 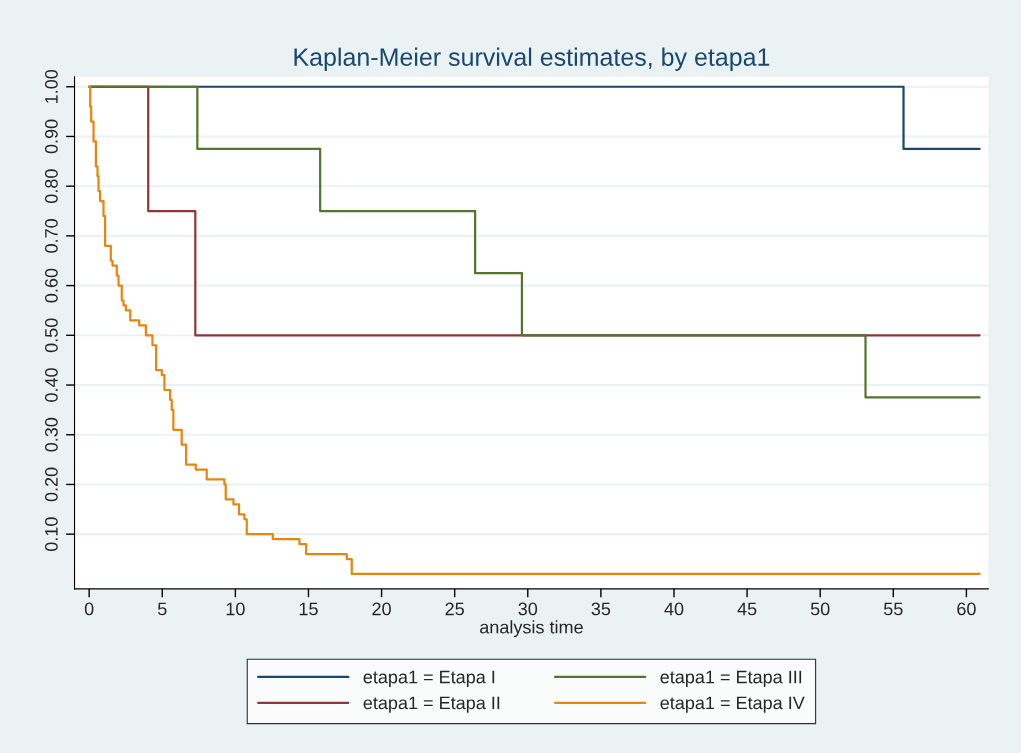 What do you see at coordinates (431, 704) in the screenshot?
I see `legend-label: etapa1 = Etapa II` at bounding box center [431, 704].